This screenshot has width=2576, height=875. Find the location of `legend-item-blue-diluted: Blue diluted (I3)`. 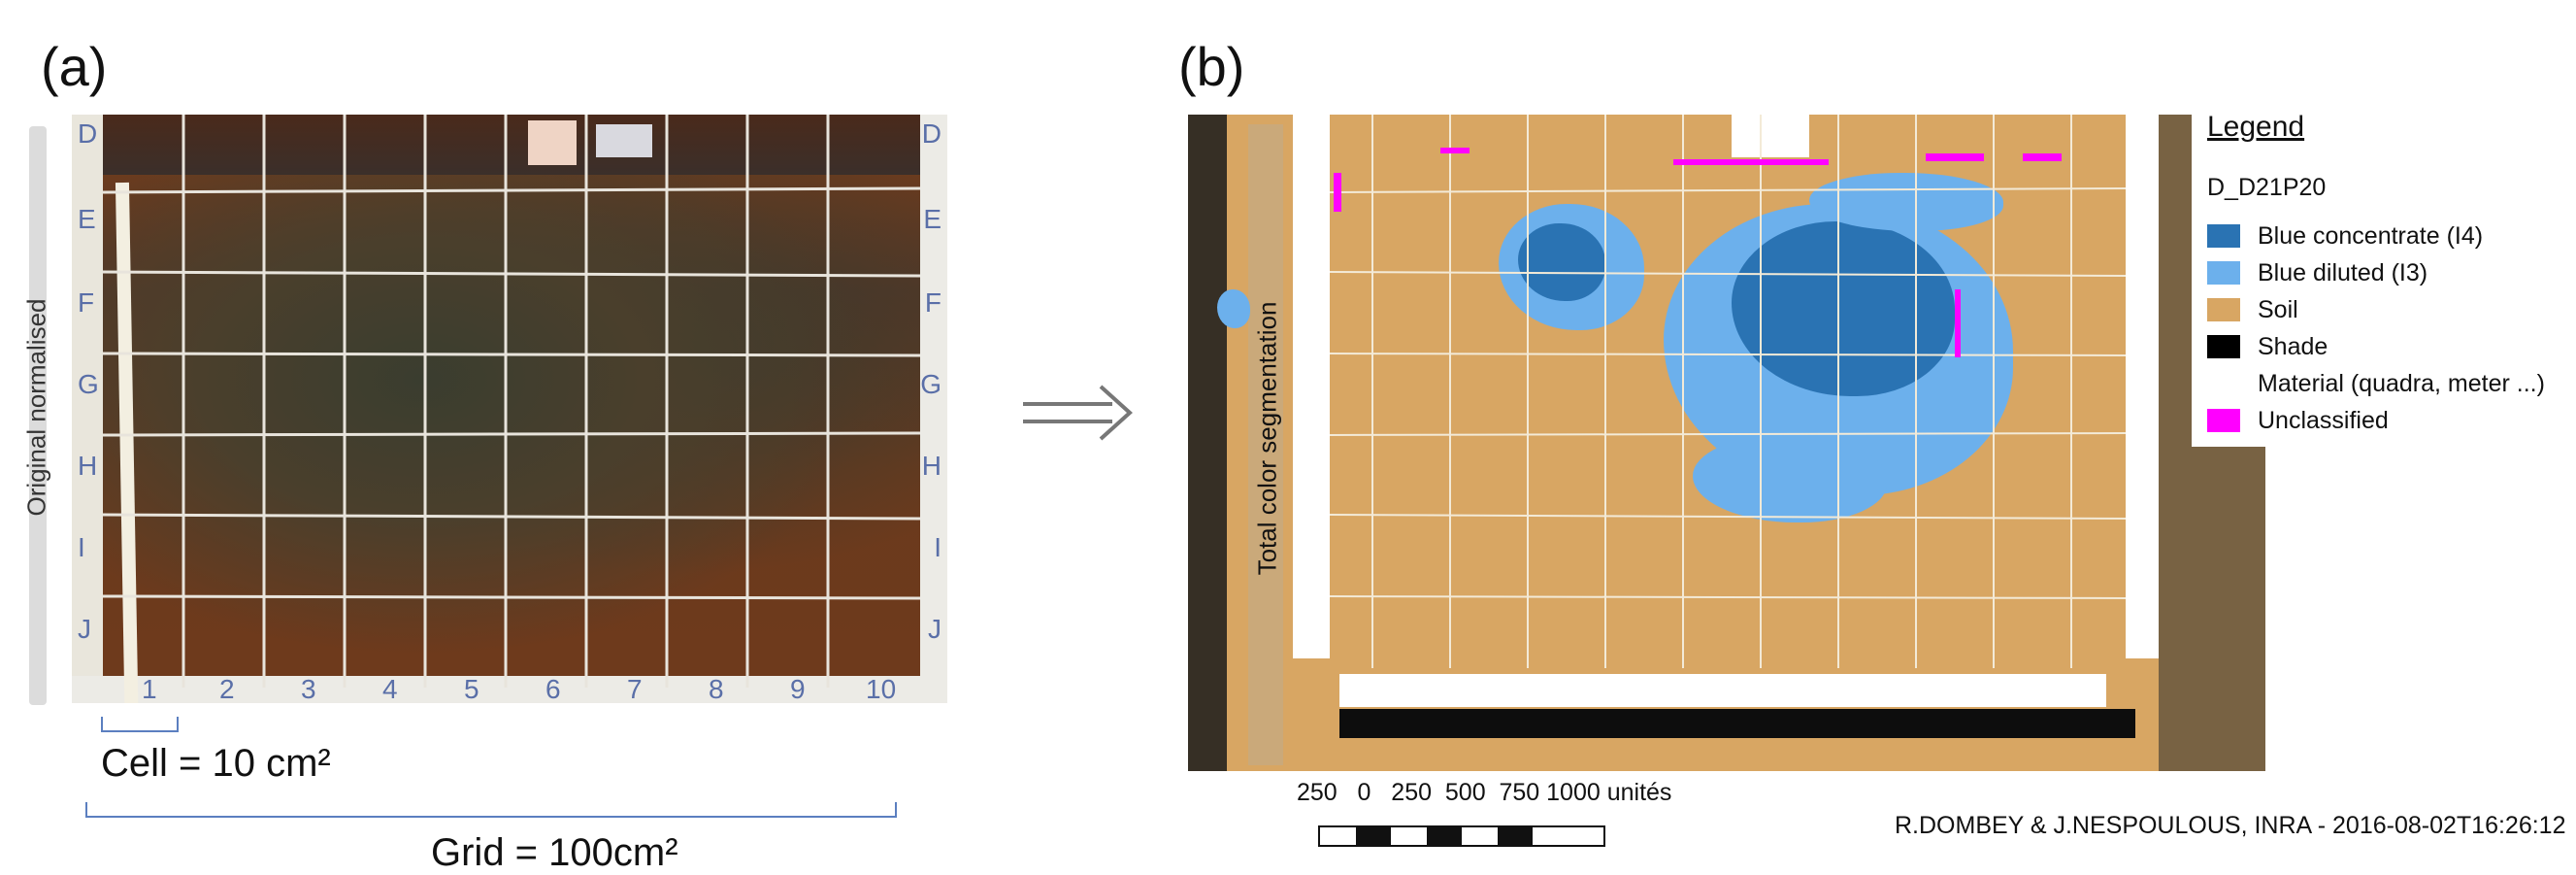

legend-item-blue-diluted: Blue diluted (I3) is located at coordinates (2317, 273).